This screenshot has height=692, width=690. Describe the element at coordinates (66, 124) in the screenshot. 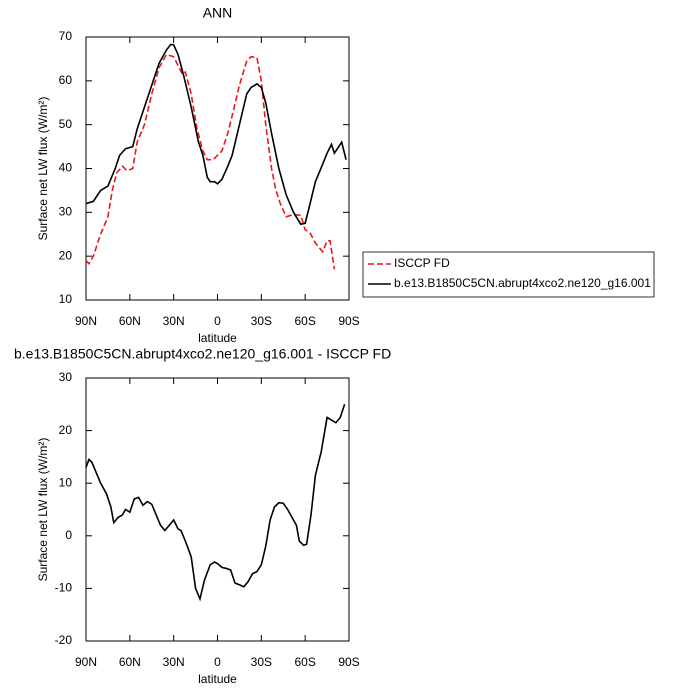

I see `y-tick-label: 50` at that location.